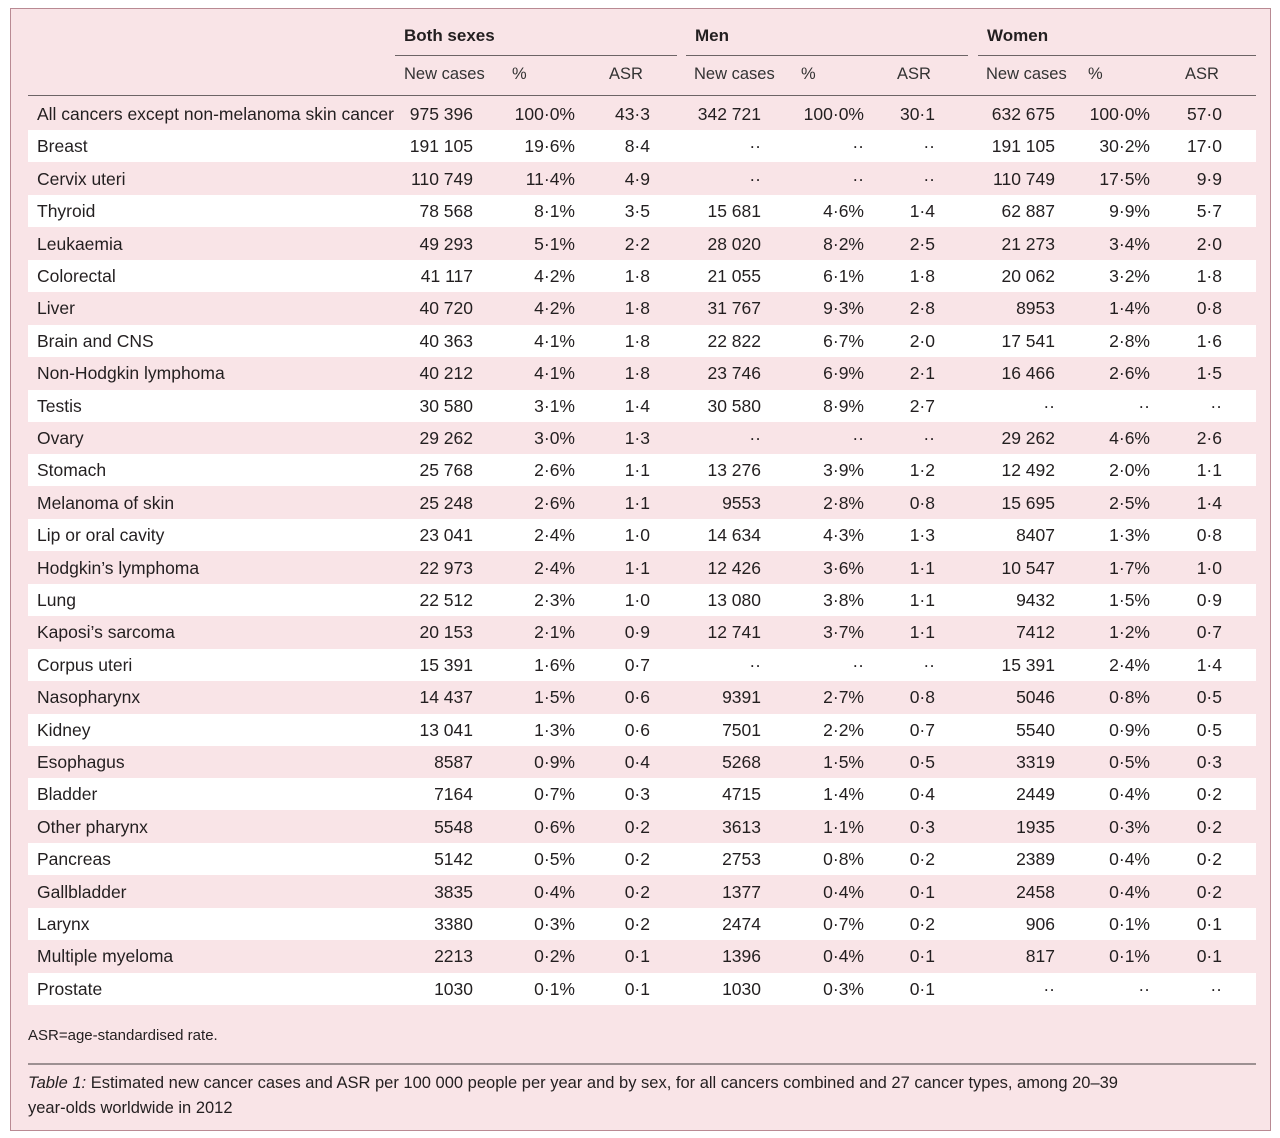 This screenshot has width=1280, height=1138. What do you see at coordinates (106, 632) in the screenshot?
I see `cancer-type-label: Kaposi’s sarcoma` at bounding box center [106, 632].